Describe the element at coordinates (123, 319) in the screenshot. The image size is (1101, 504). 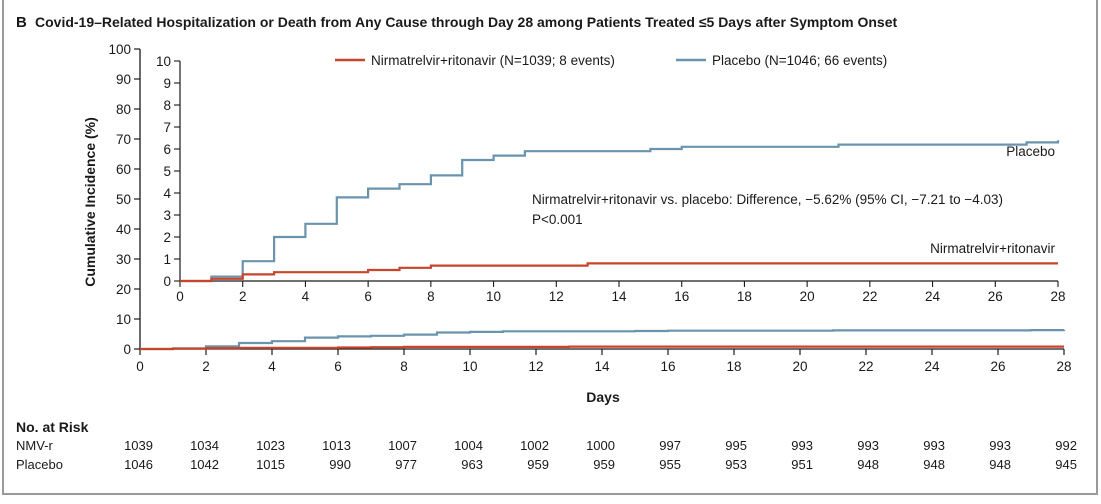
I see `main-y-tick-label: 10` at that location.